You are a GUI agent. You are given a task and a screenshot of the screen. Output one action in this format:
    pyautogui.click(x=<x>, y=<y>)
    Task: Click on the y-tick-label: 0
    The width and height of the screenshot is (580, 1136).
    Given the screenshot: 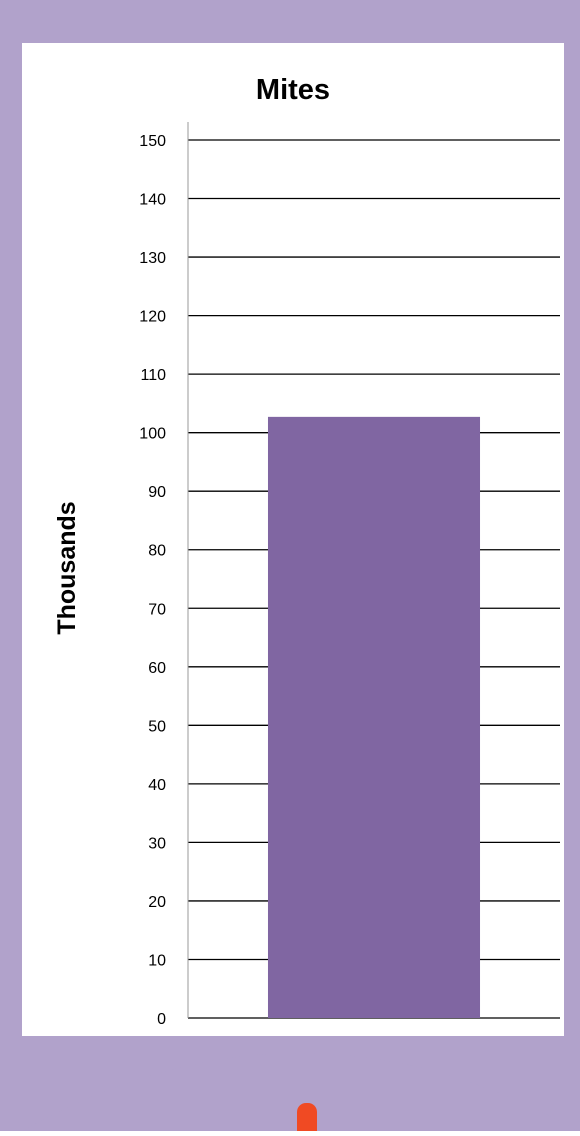 What is the action you would take?
    pyautogui.click(x=161, y=1019)
    